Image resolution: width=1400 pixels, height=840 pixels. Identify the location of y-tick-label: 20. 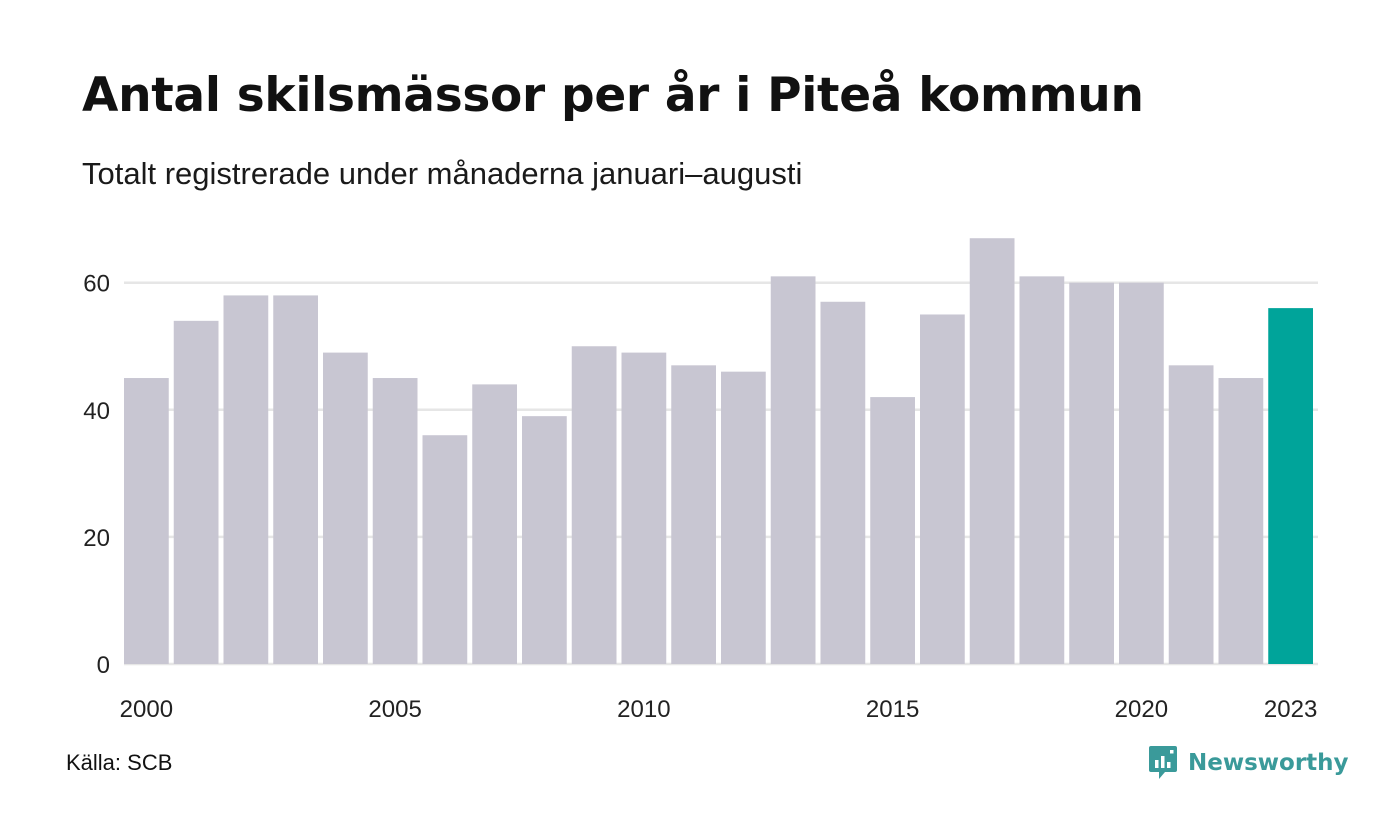
(96, 538).